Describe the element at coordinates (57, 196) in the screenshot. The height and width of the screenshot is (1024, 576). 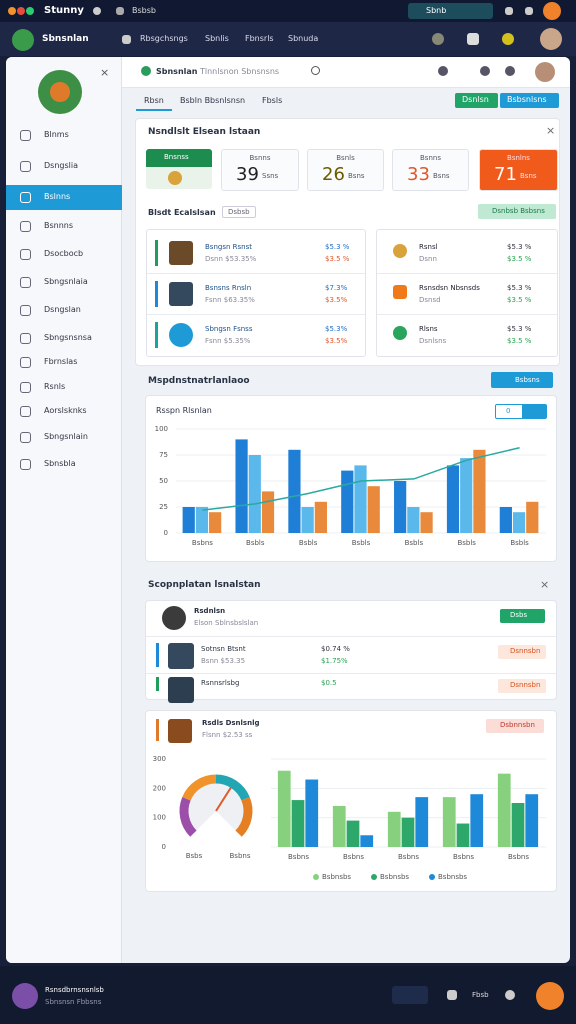
I see `sidebar-item: Bslnns` at that location.